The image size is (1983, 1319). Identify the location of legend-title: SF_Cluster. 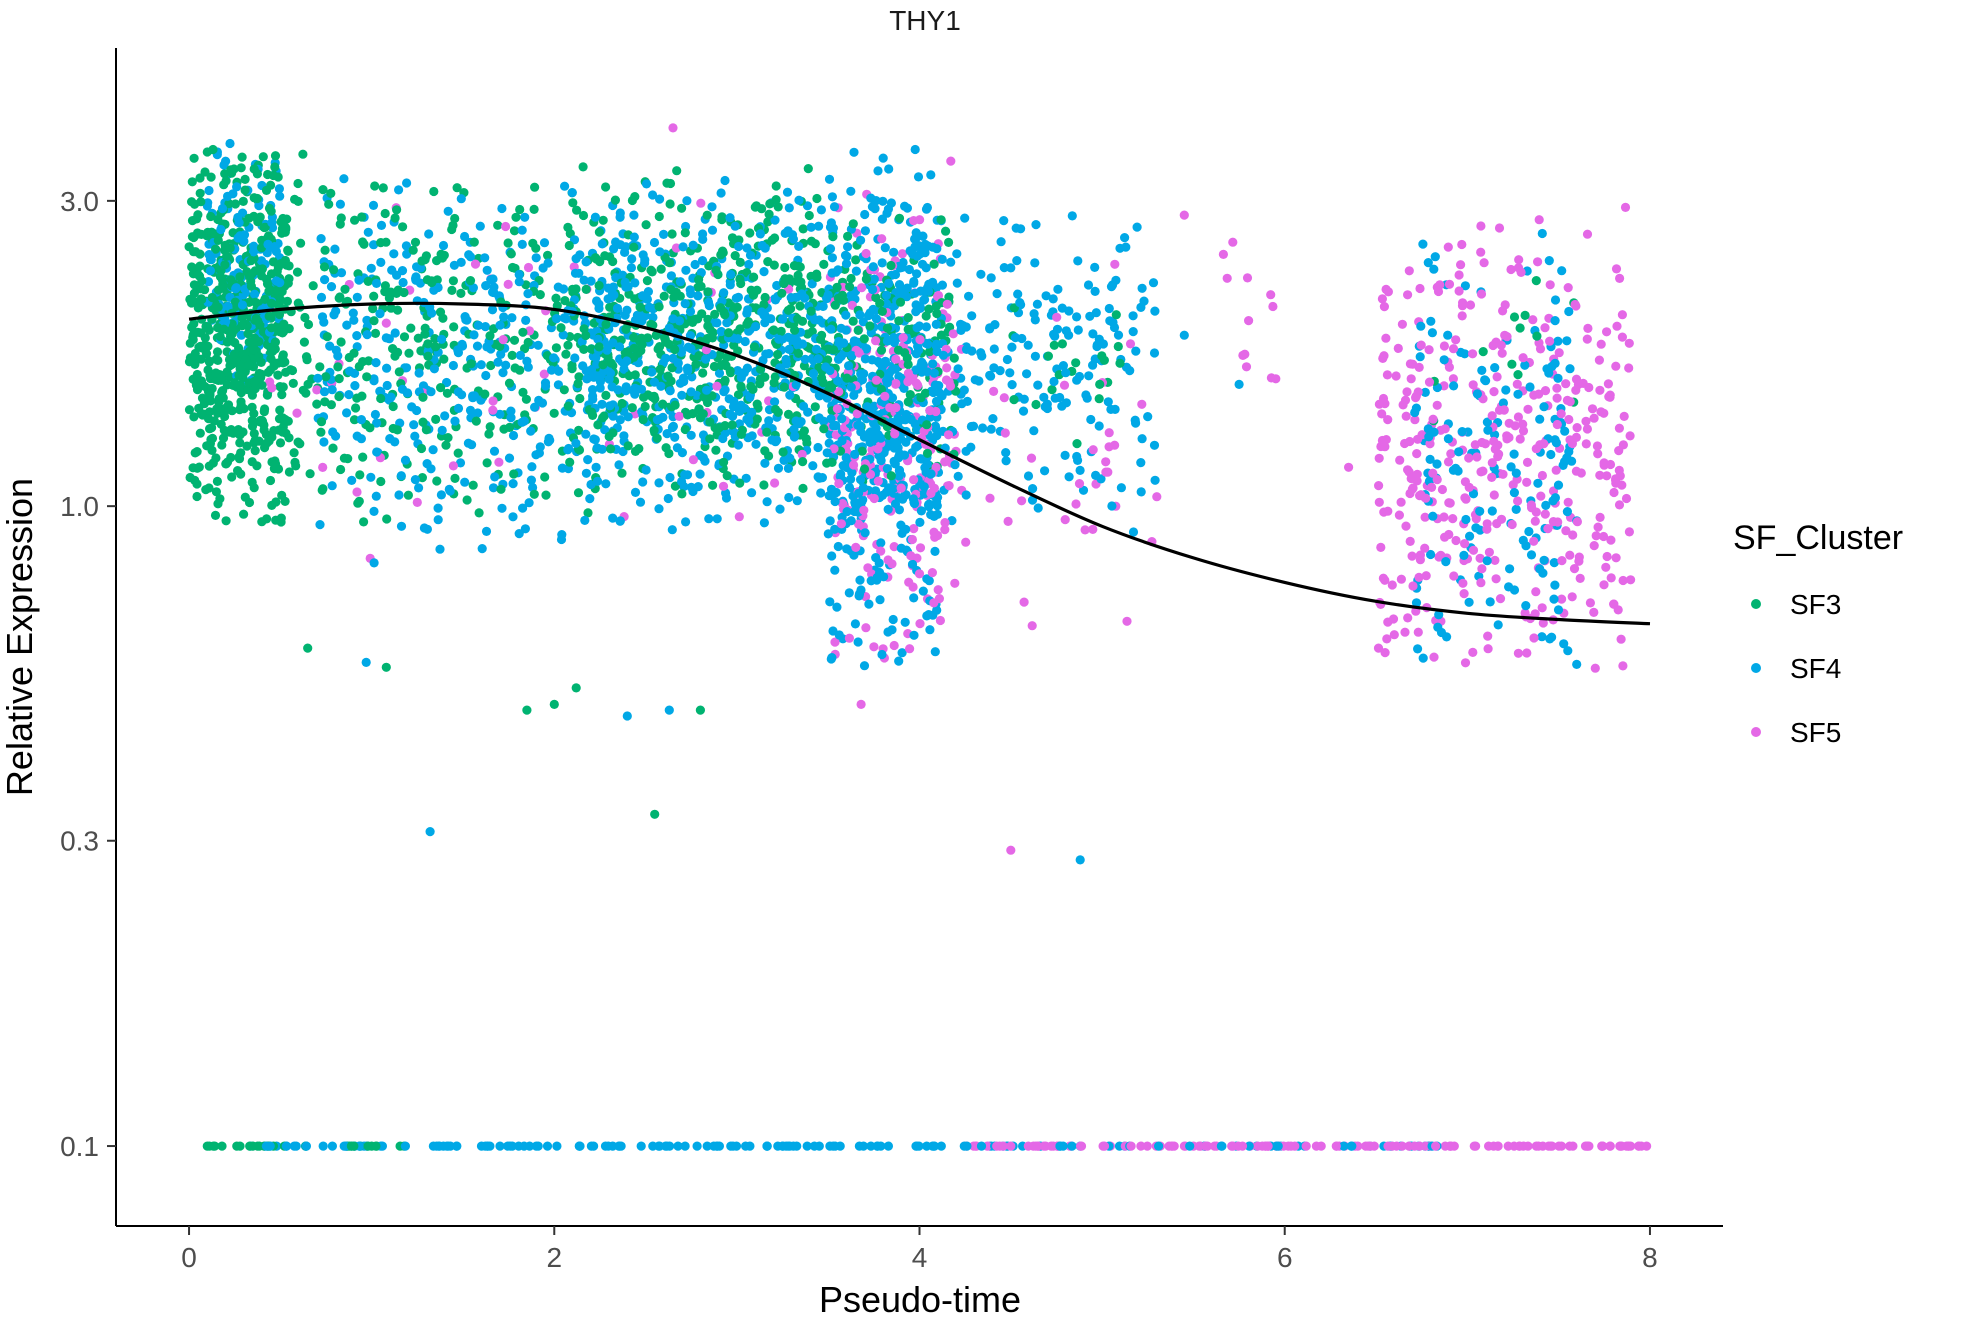
(1818, 538).